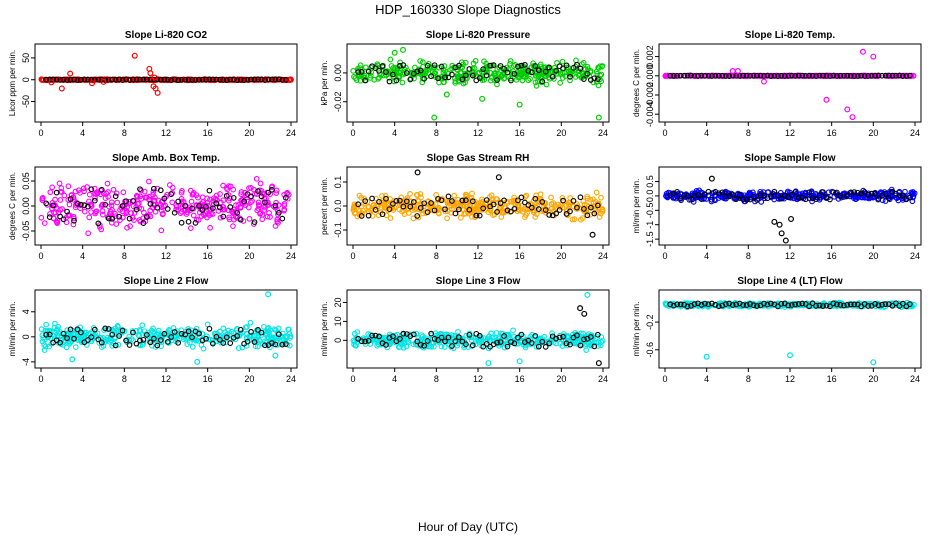 This screenshot has width=936, height=540. What do you see at coordinates (291, 379) in the screenshot?
I see `x-tick-label: 24` at bounding box center [291, 379].